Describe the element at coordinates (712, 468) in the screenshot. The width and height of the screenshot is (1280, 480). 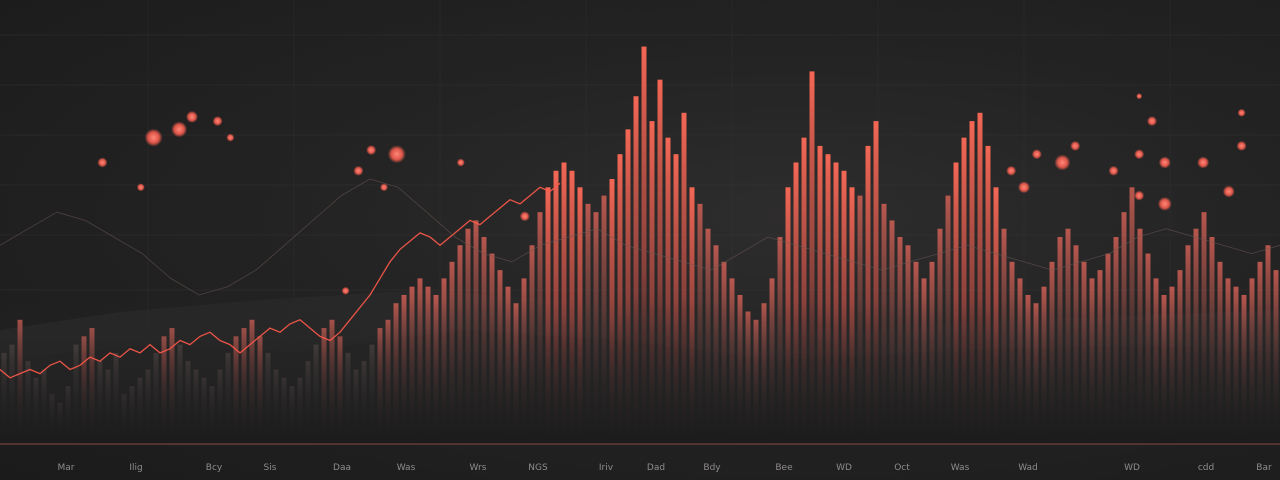
I see `x-tick-label: Bdy` at that location.